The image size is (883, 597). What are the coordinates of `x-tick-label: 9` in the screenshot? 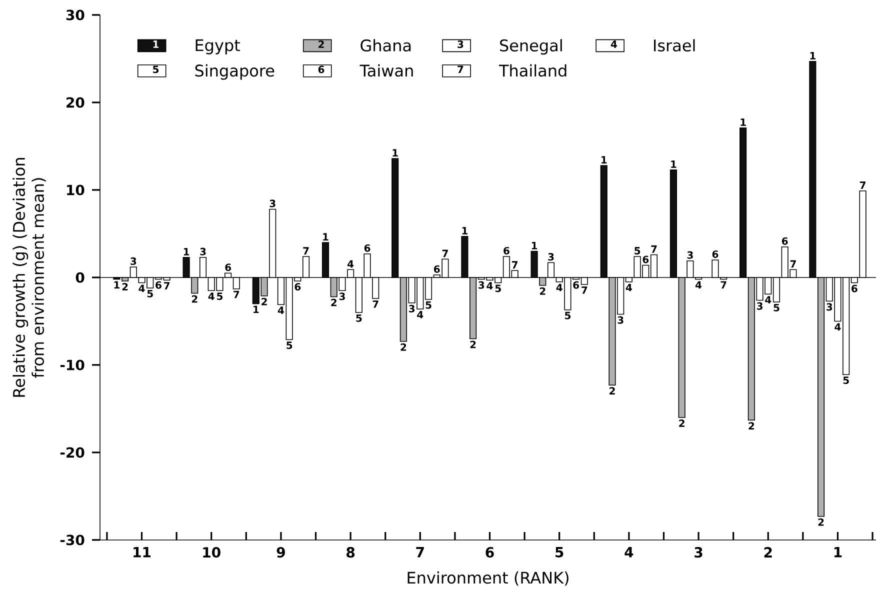 It's located at (280, 552).